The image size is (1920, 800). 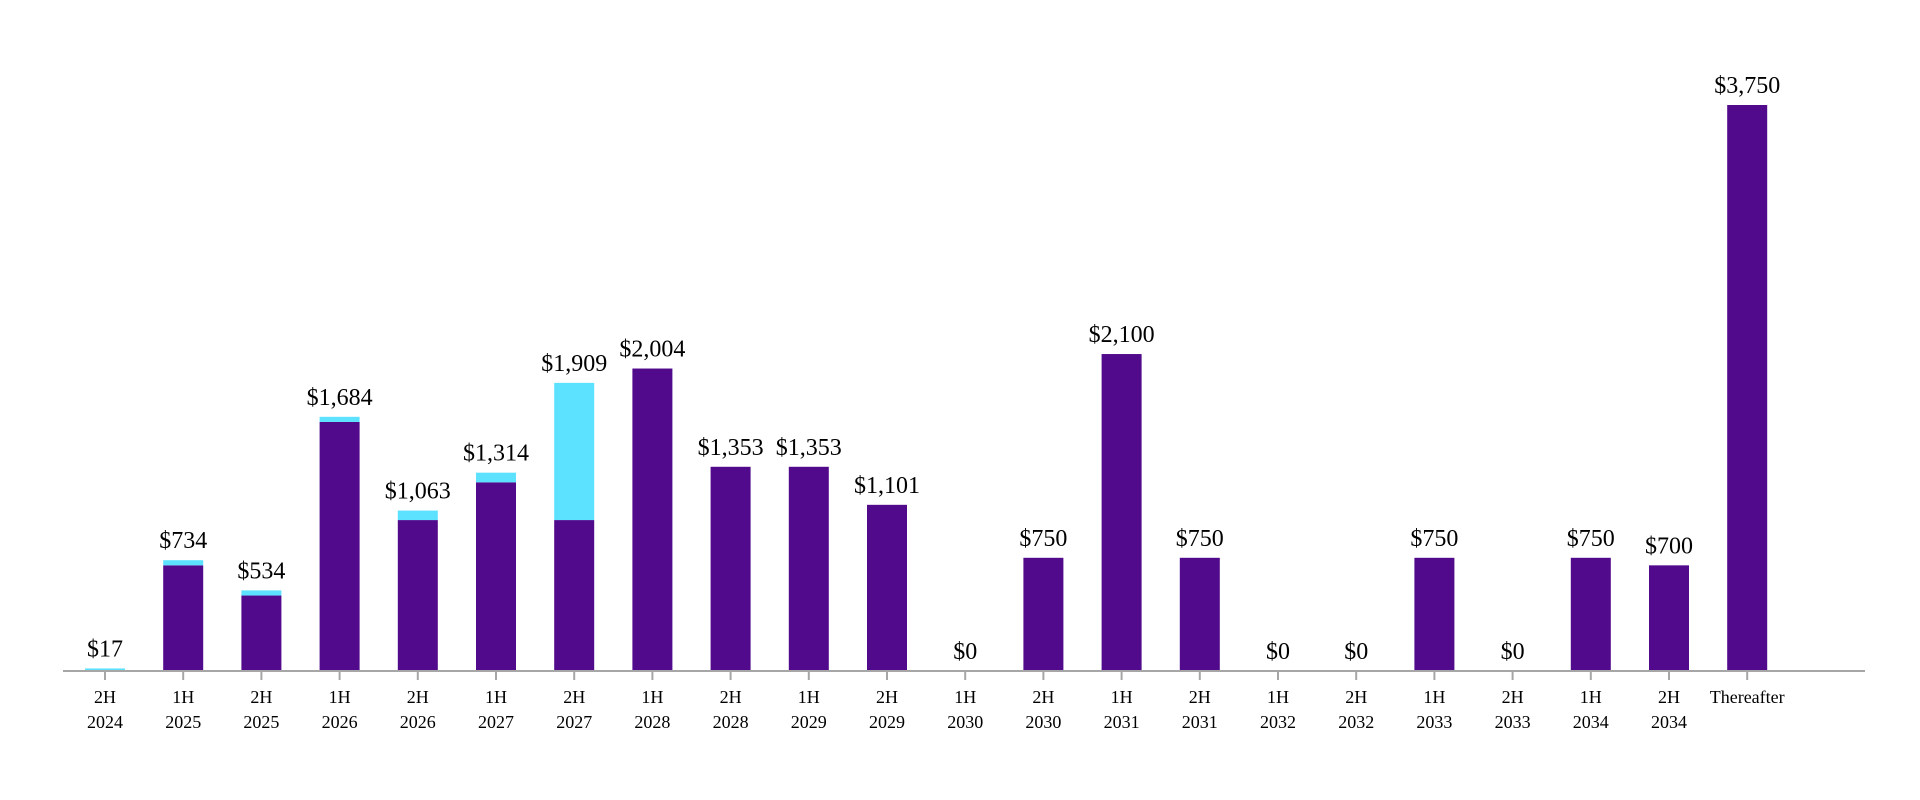 I want to click on data-label: $1,684, so click(x=340, y=398).